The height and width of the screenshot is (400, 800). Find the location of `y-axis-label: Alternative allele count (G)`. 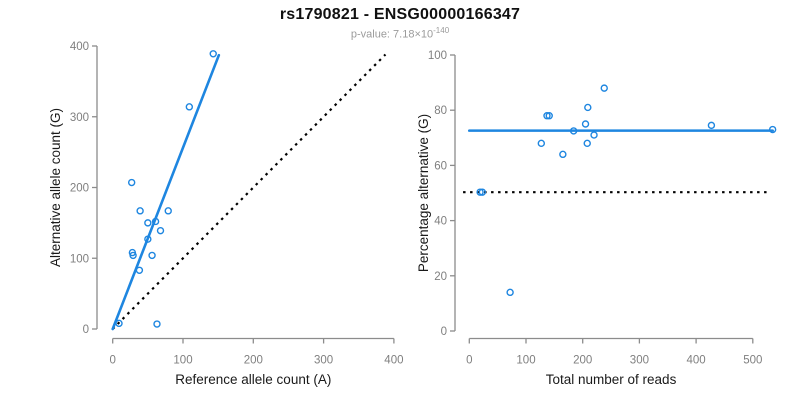

y-axis-label: Alternative allele count (G) is located at coordinates (55, 187).